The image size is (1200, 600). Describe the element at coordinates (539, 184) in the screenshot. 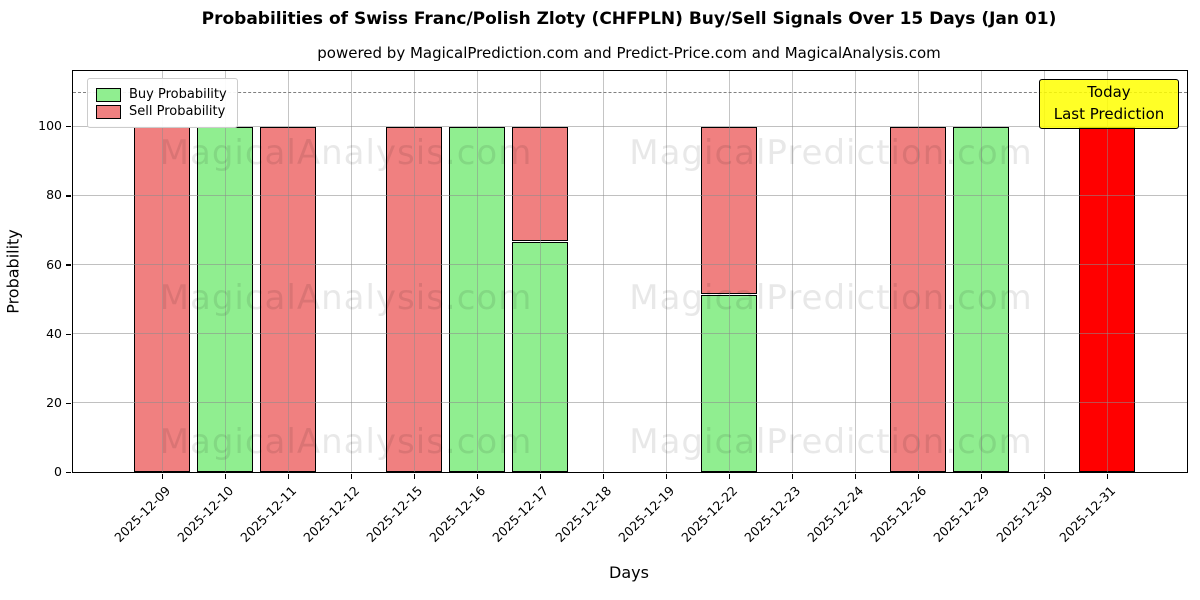

I see `bar-2025-12-17-sell` at that location.